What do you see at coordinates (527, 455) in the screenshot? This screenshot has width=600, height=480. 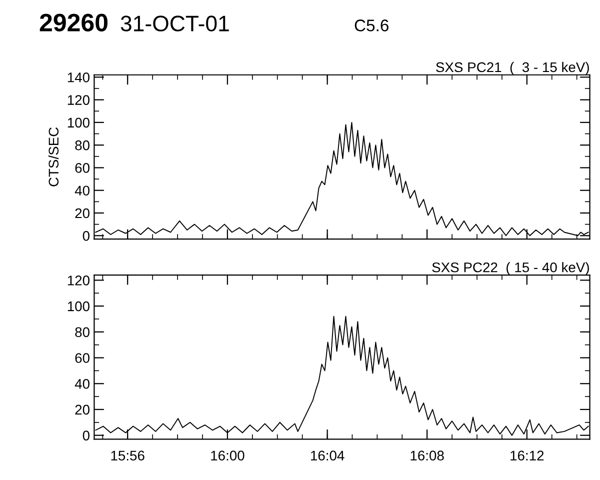 I see `x-tick-label: 16:12` at bounding box center [527, 455].